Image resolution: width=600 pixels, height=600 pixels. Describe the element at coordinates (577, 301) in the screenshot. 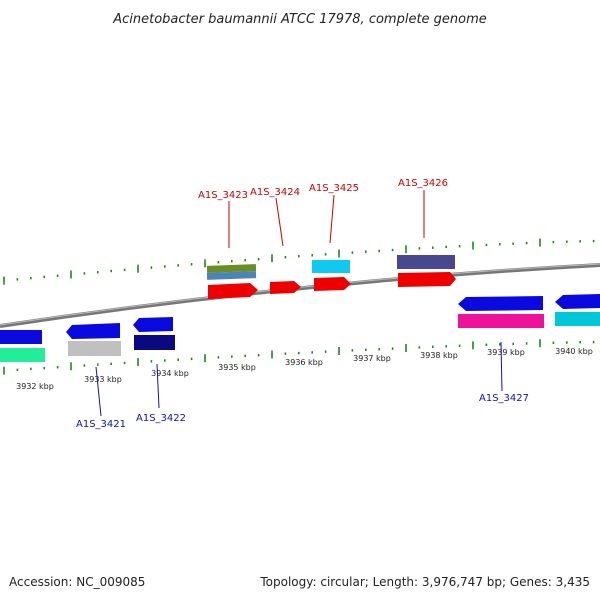

I see `cds-arrow-right-edge` at that location.